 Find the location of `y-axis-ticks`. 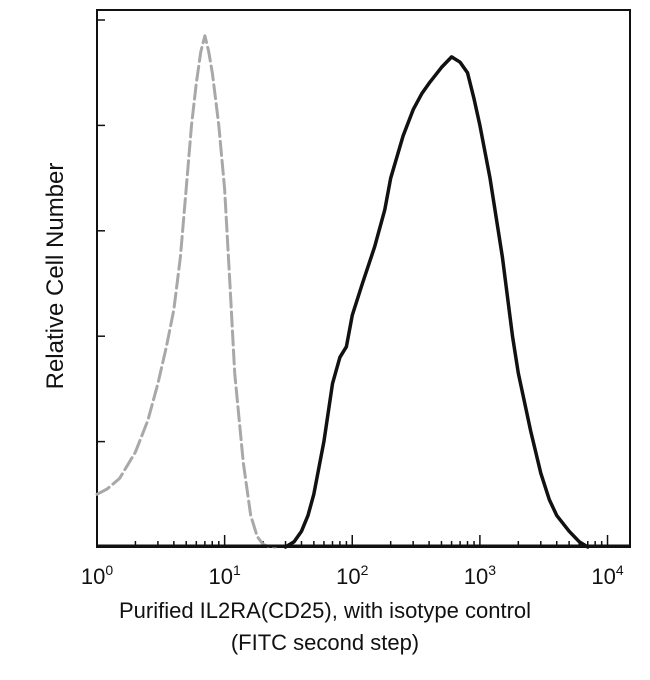

y-axis-ticks is located at coordinates (101, 231).